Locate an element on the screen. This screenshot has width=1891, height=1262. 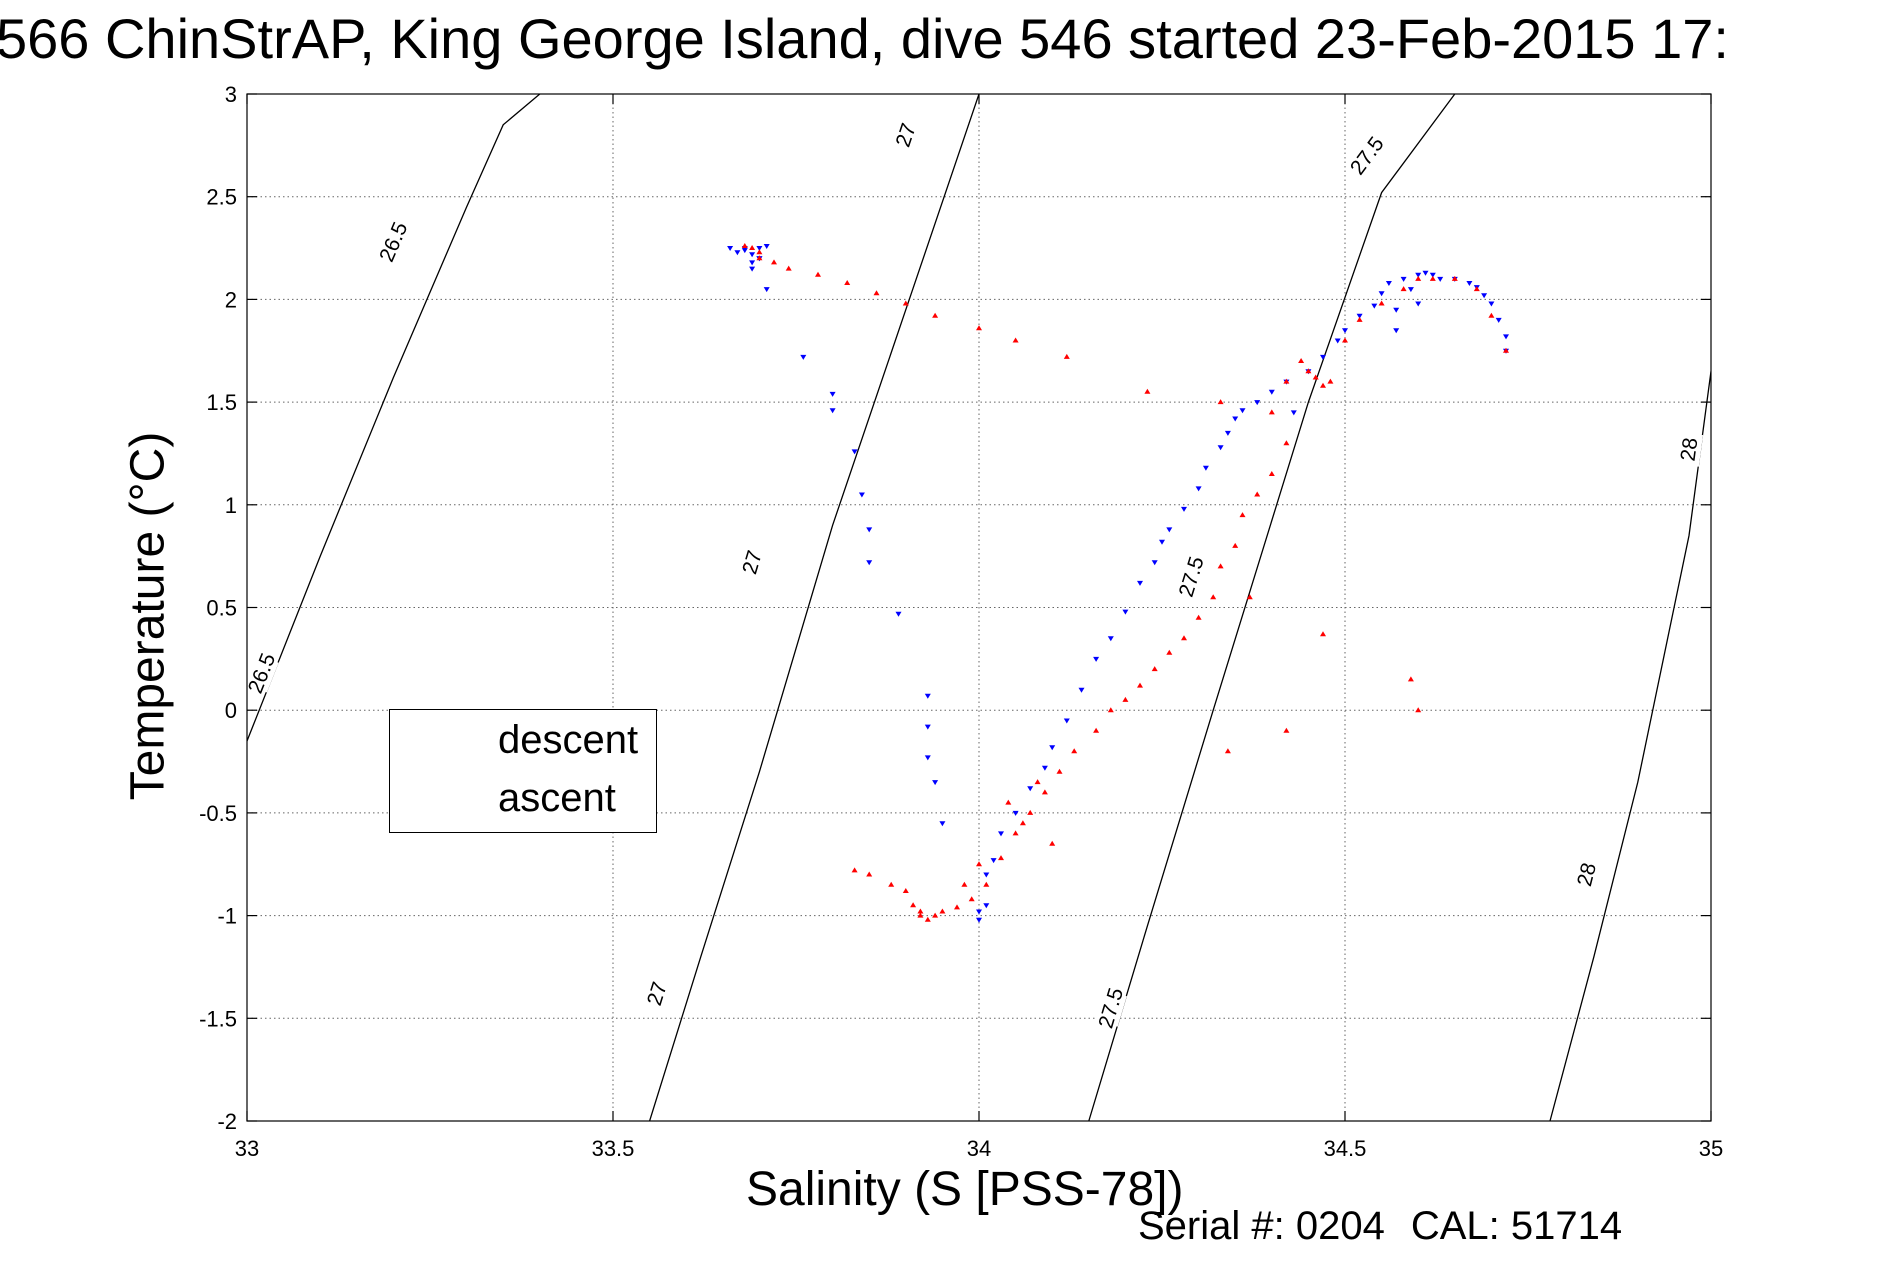
y-tick-label-4: 0 is located at coordinates (231, 710).